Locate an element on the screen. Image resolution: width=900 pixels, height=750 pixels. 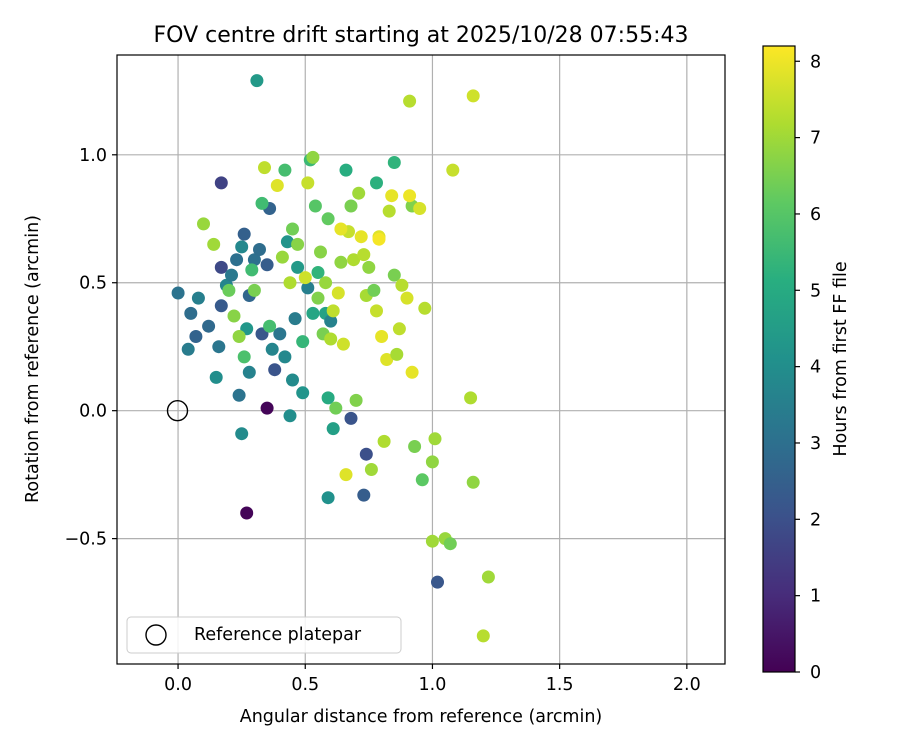
x-tick-label: 0.5 is located at coordinates (305, 685).